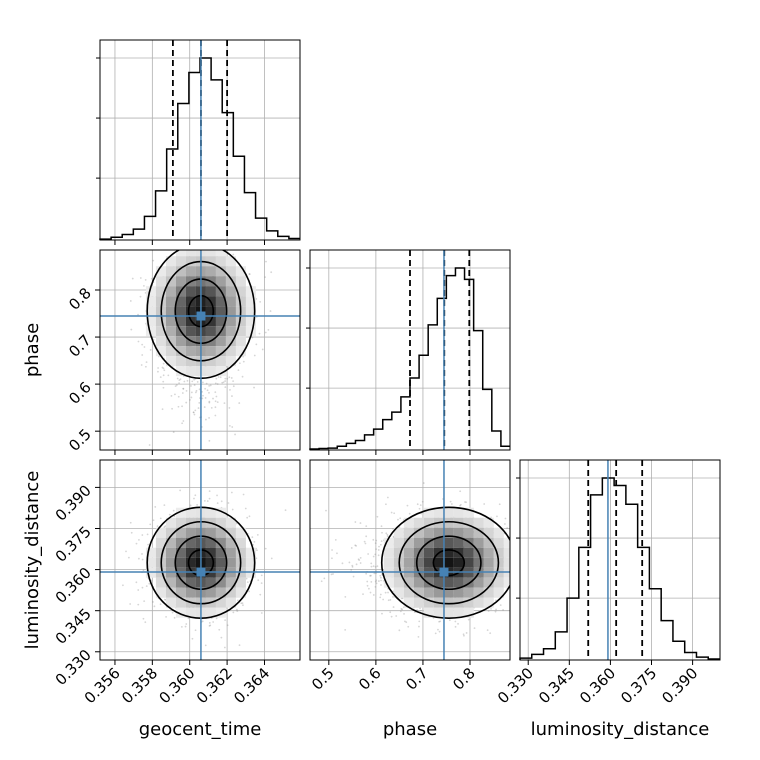  I want to click on y-tick-label: 0.7, so click(80, 346).